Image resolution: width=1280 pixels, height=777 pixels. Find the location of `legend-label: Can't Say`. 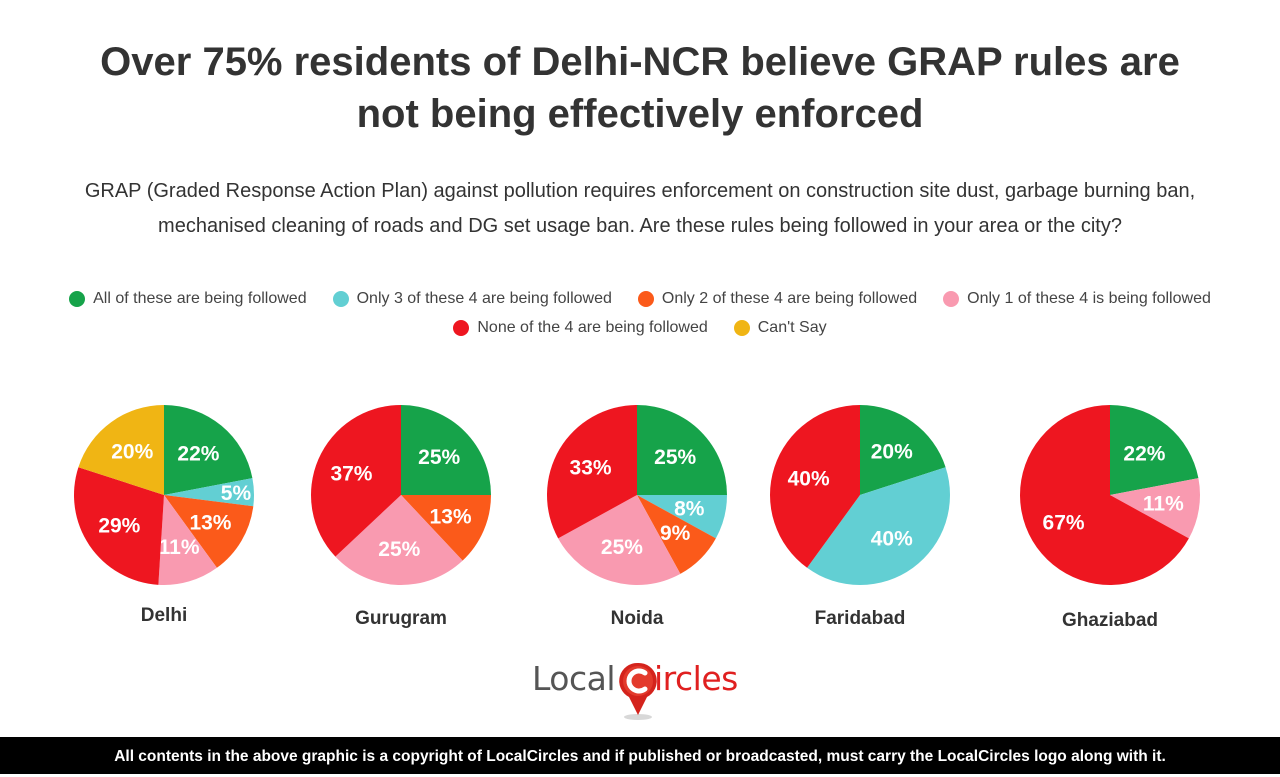

legend-label: Can't Say is located at coordinates (792, 327).